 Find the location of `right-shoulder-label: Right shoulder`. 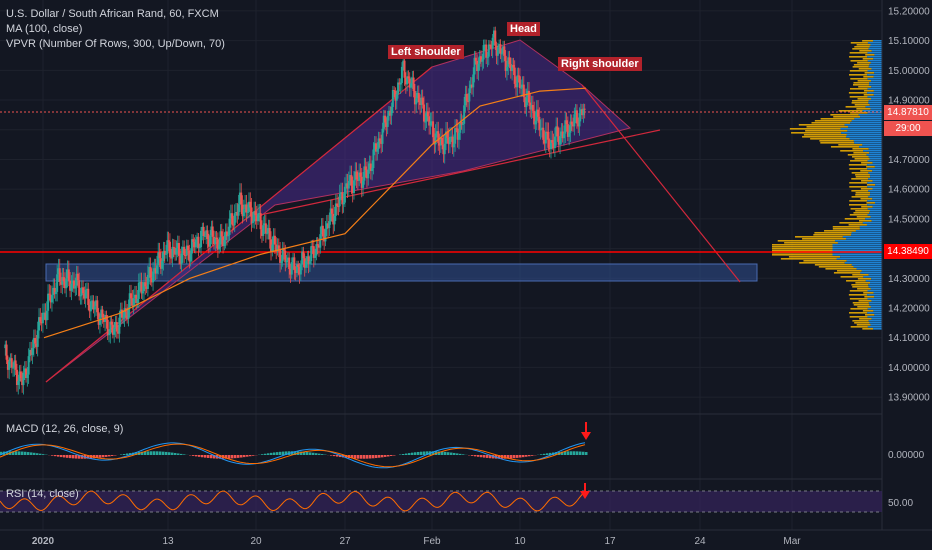

right-shoulder-label: Right shoulder is located at coordinates (600, 64).